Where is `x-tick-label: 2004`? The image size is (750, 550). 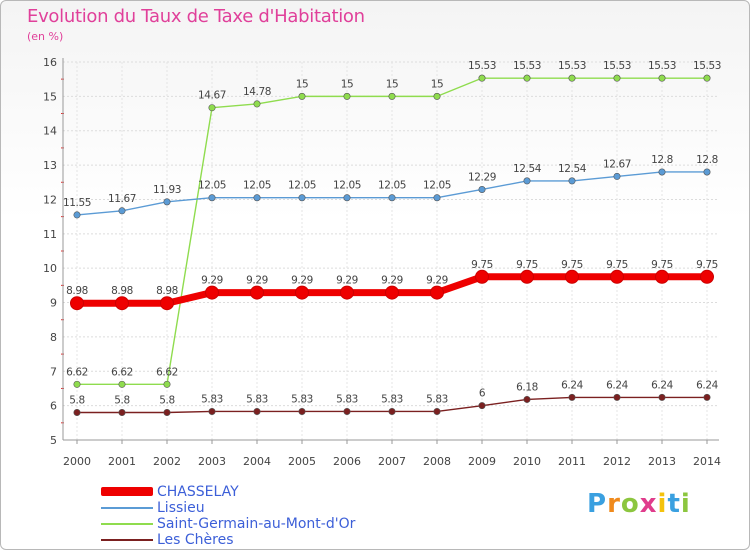 x-tick-label: 2004 is located at coordinates (257, 461).